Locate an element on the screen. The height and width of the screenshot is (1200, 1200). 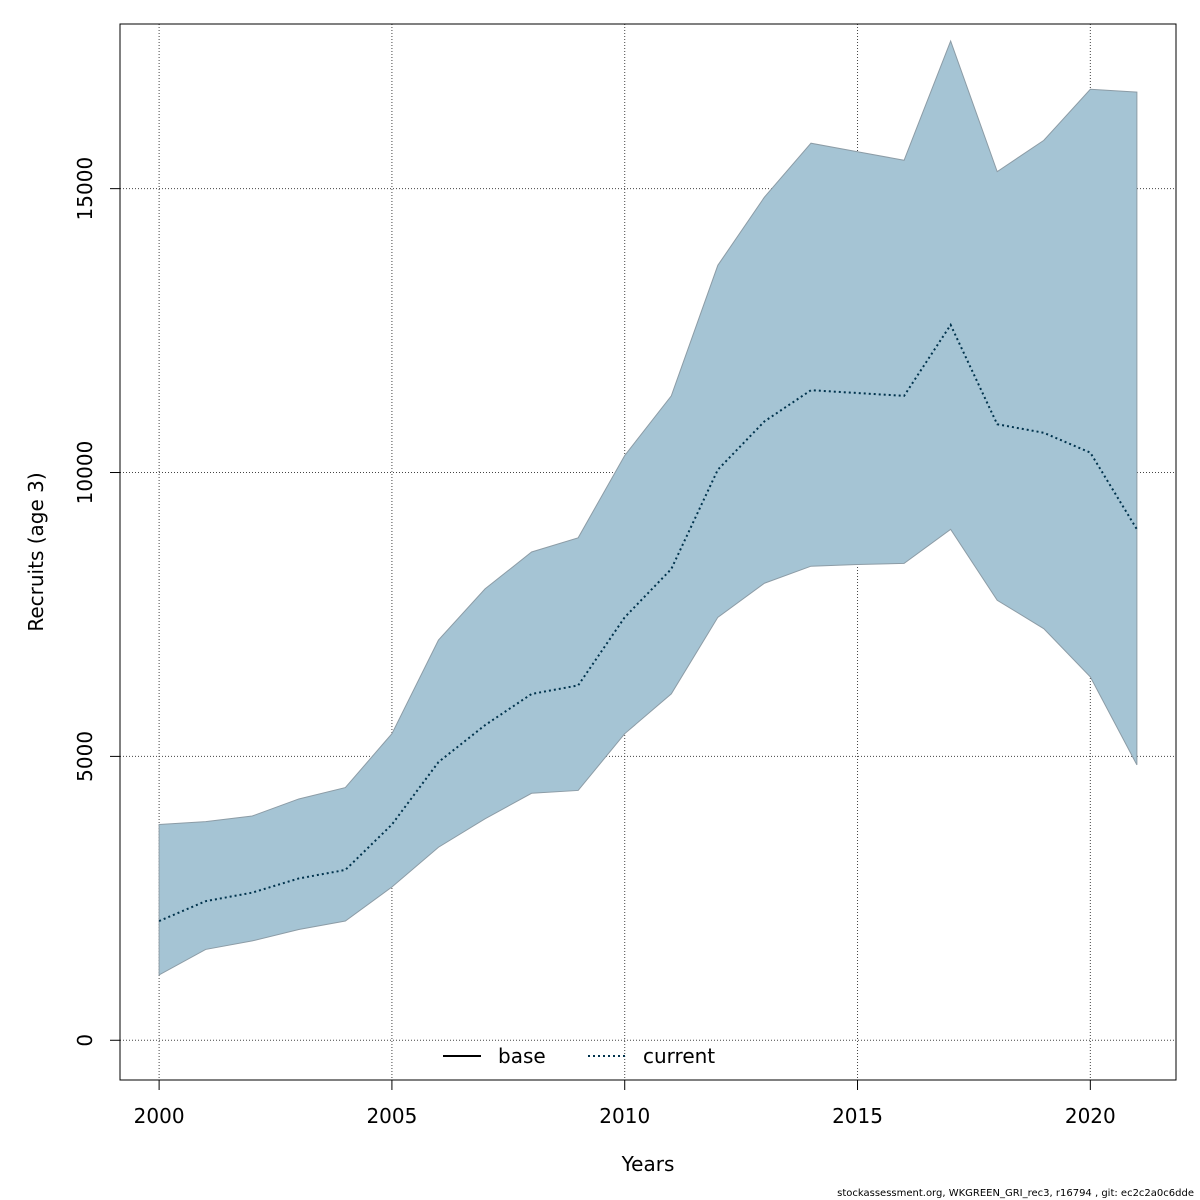
x-tick-label-2010: 2010 is located at coordinates (624, 1116).